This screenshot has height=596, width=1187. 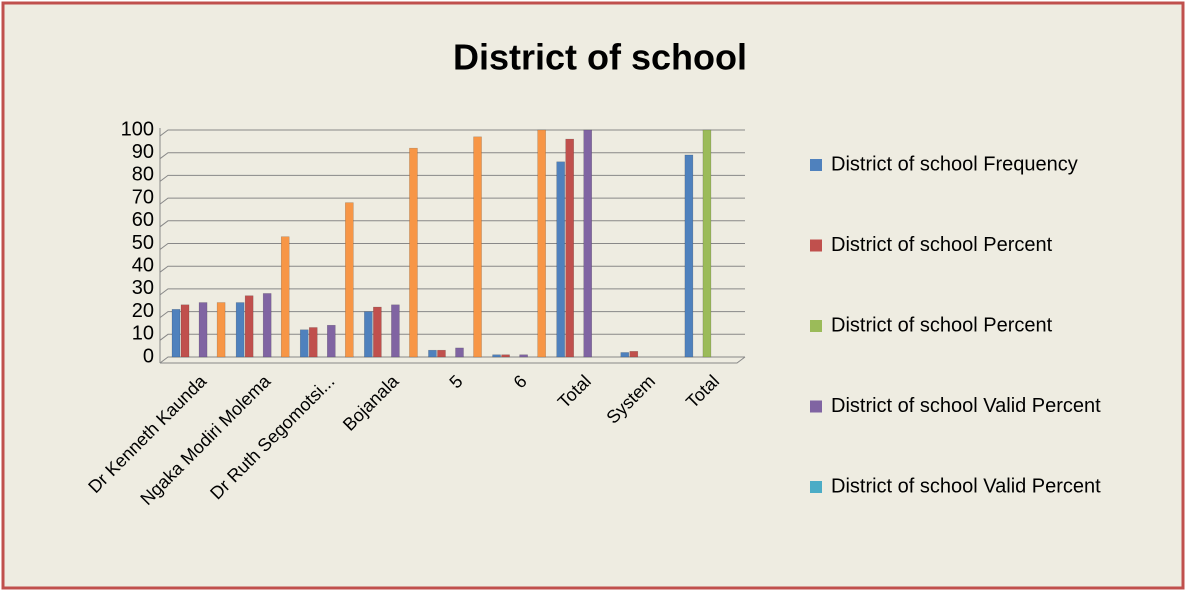 I want to click on y-tick-label: 50, so click(x=143, y=243).